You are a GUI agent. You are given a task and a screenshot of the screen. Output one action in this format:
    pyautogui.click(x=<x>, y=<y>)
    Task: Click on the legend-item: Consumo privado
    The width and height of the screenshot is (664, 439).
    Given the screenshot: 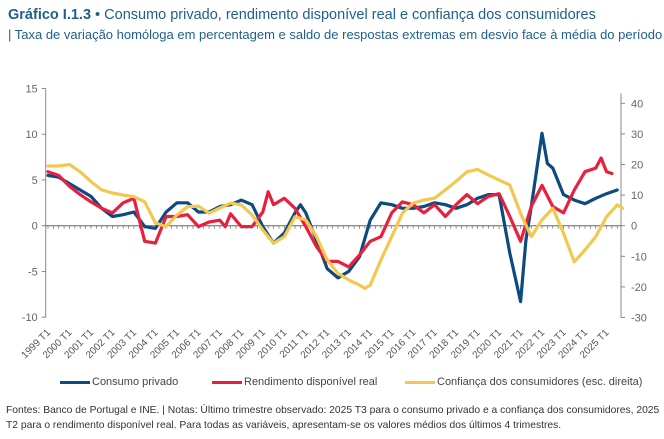 What is the action you would take?
    pyautogui.click(x=119, y=382)
    